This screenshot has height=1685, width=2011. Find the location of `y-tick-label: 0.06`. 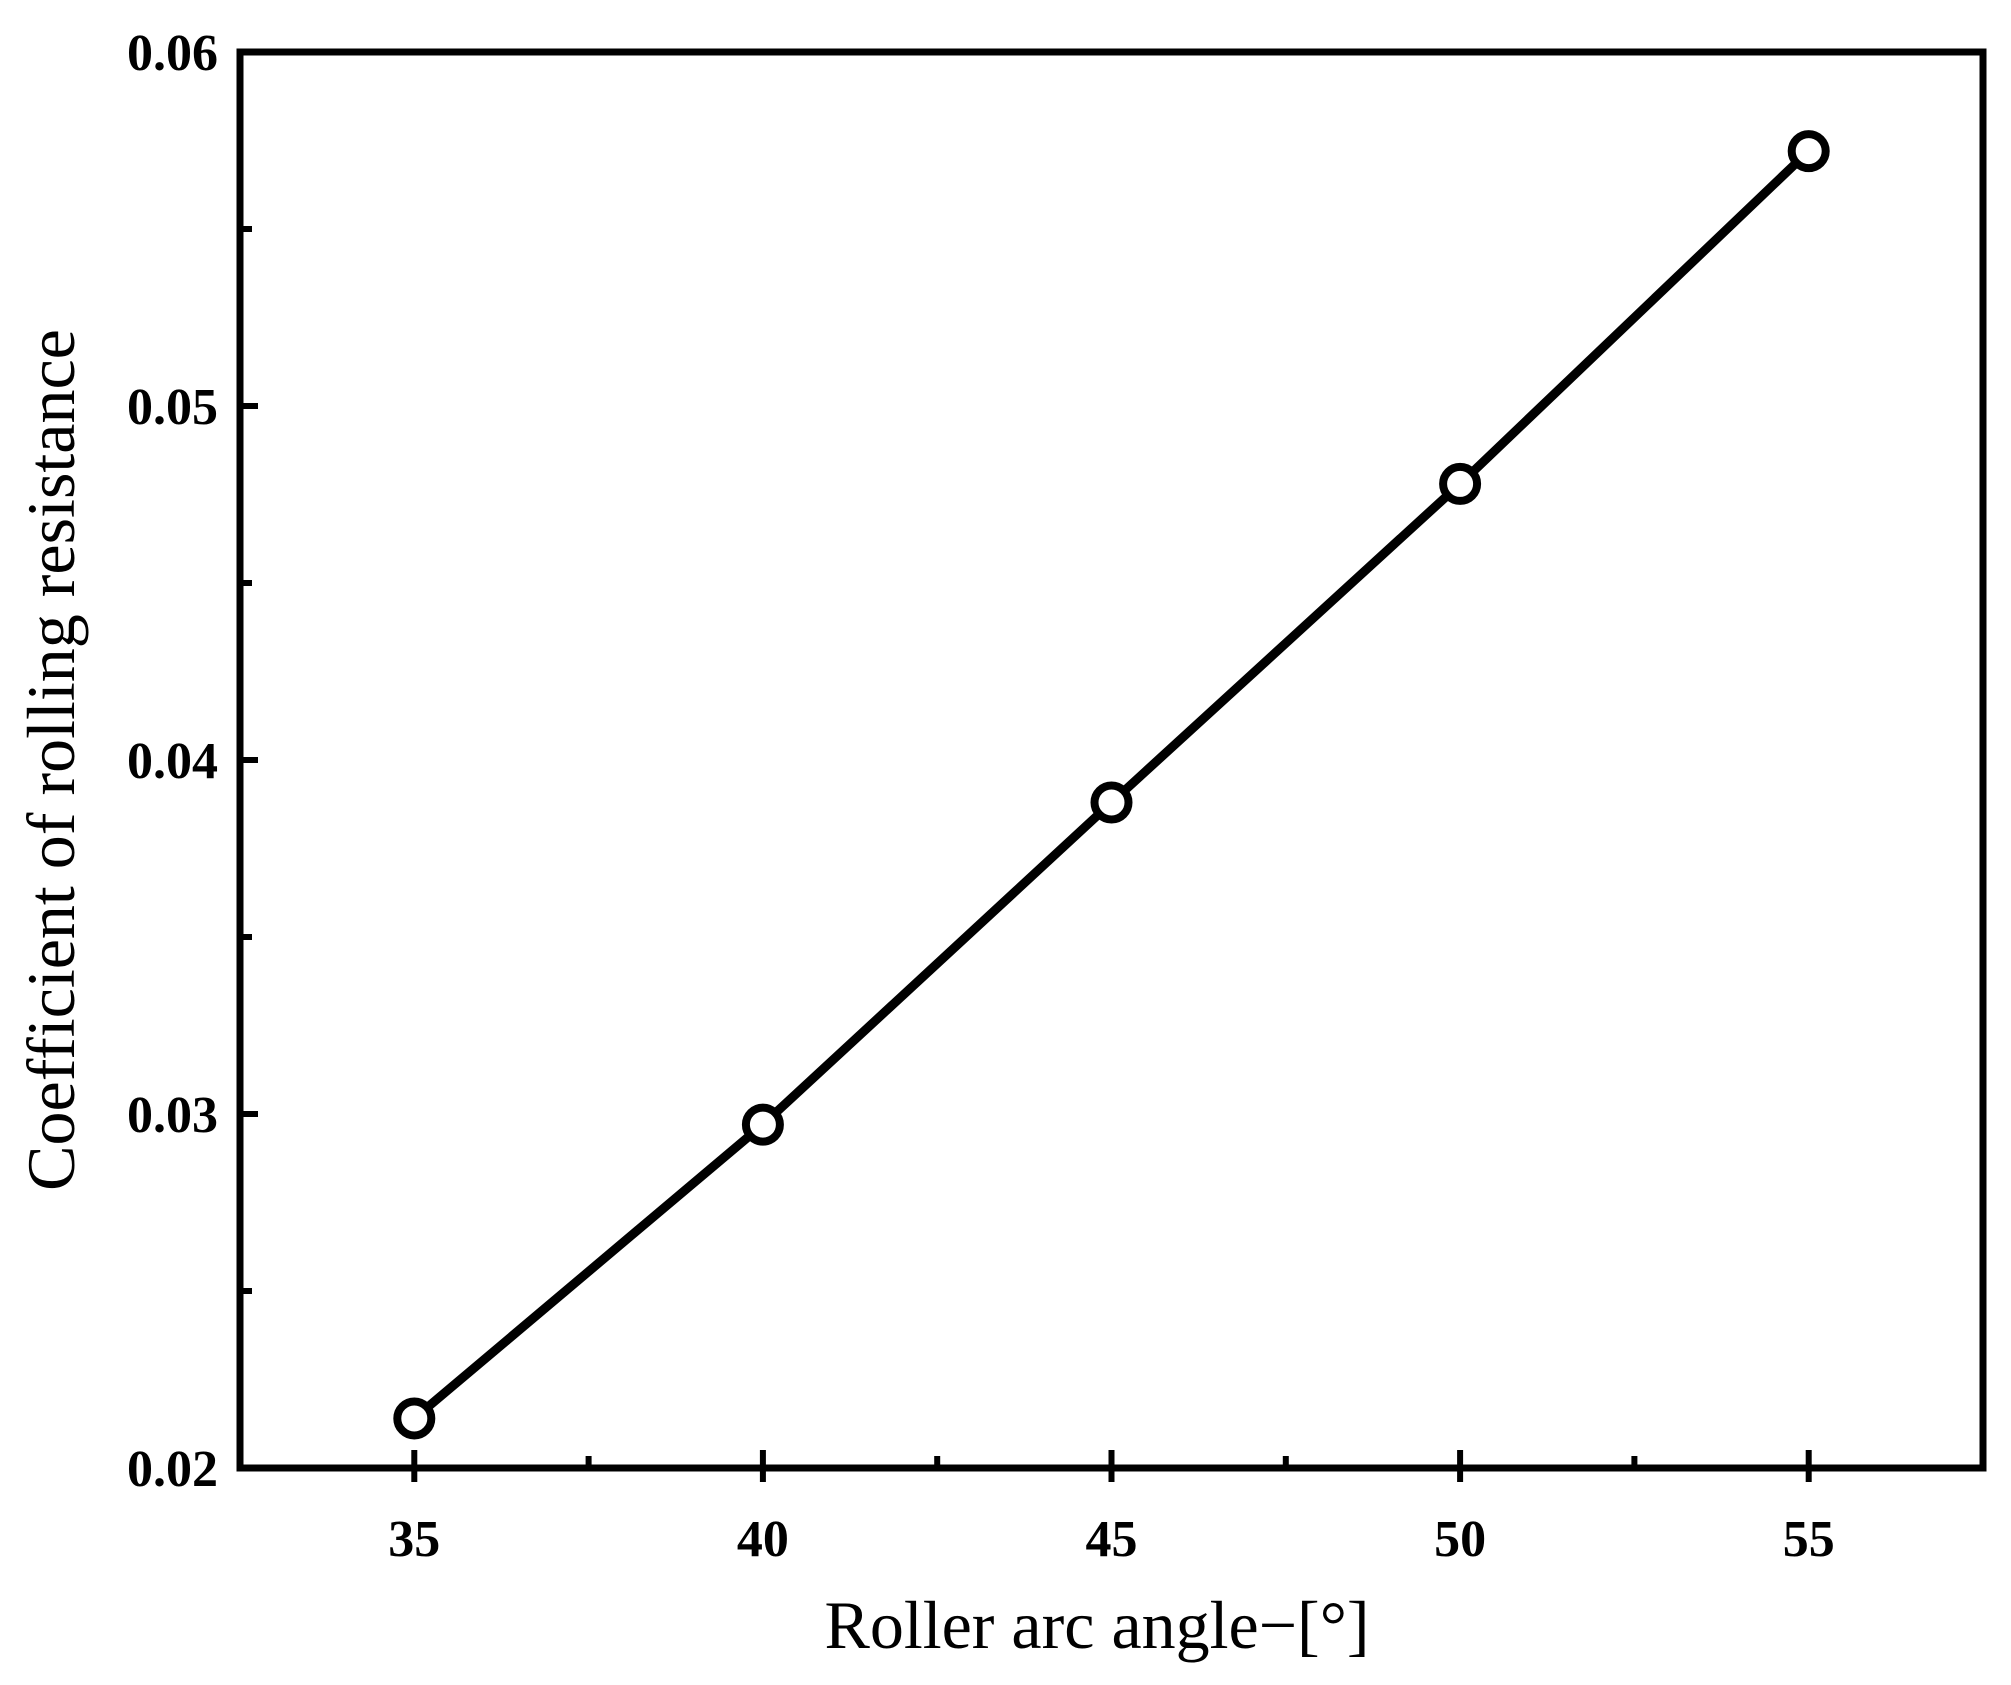

y-tick-label: 0.06 is located at coordinates (172, 53).